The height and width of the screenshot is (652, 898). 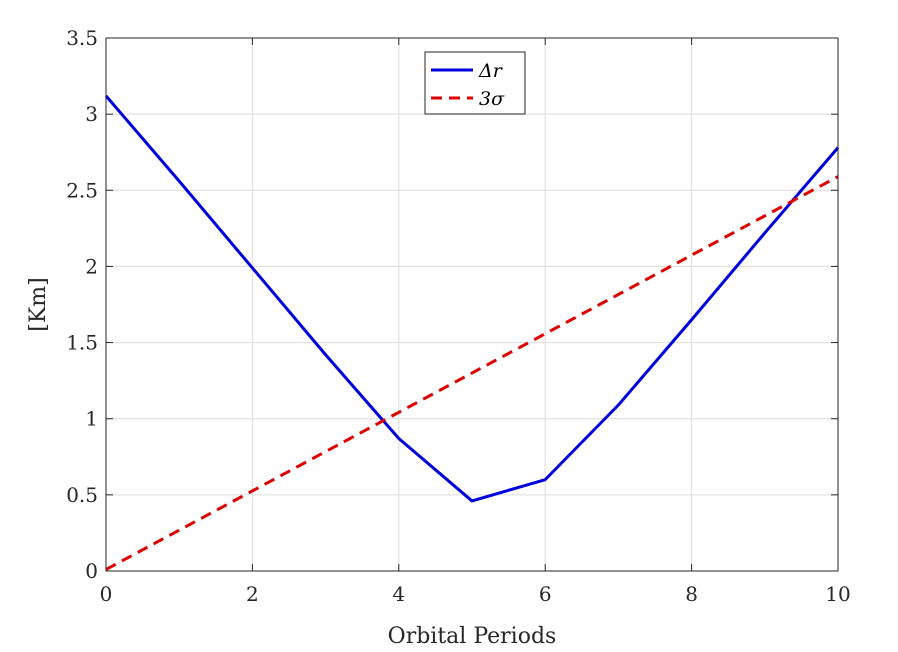 I want to click on x-tick-label: 6, so click(x=545, y=594).